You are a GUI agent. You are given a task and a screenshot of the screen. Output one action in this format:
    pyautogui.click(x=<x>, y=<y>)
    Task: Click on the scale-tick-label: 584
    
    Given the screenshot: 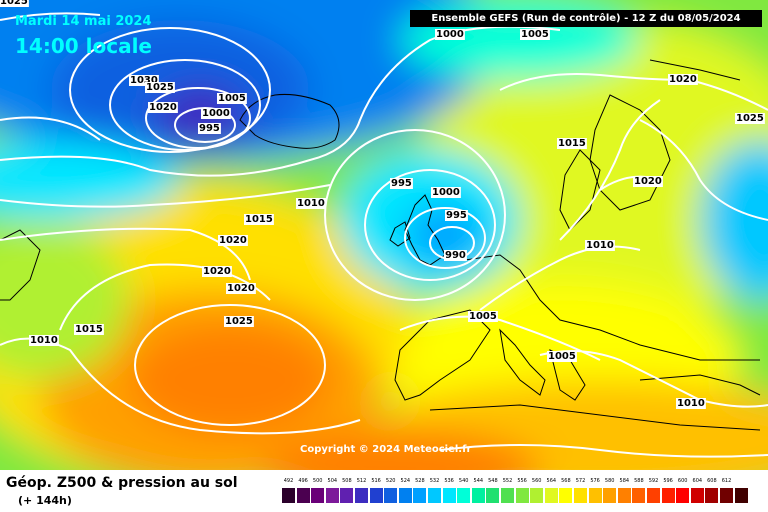 What is the action you would take?
    pyautogui.click(x=624, y=481)
    